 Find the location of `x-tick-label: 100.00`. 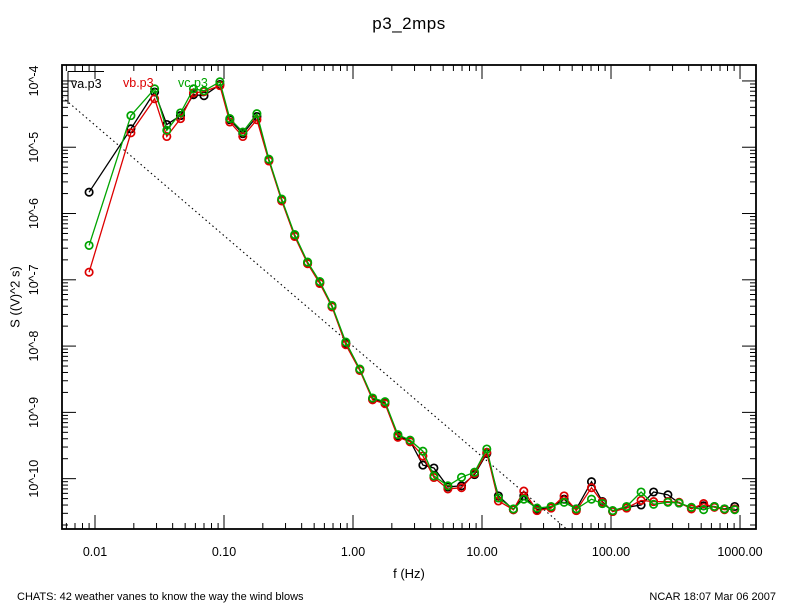

x-tick-label: 100.00 is located at coordinates (611, 552).